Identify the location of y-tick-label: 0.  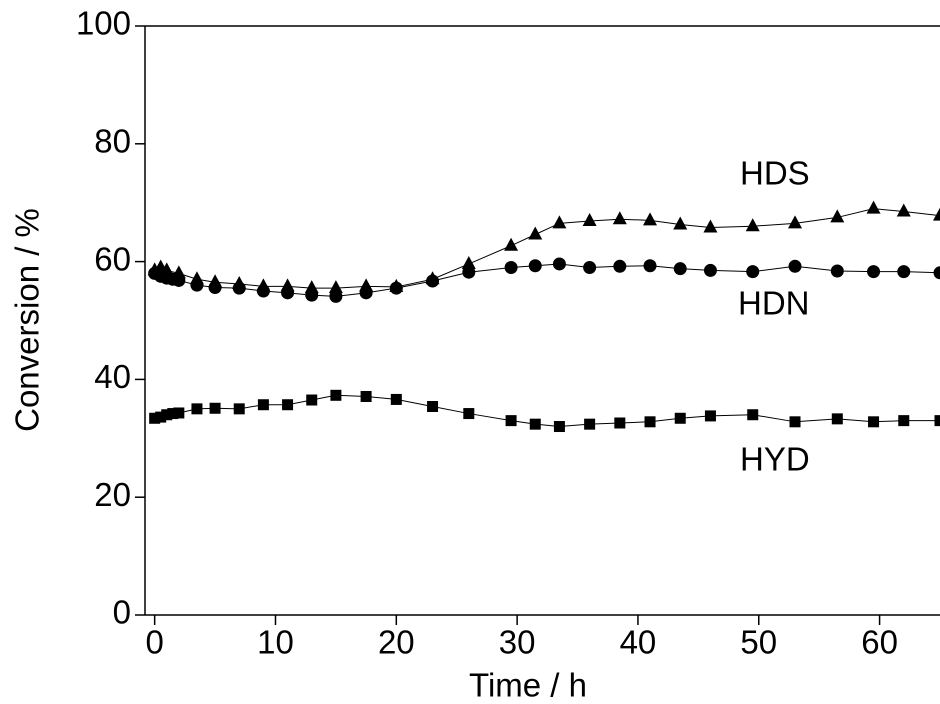
(122, 612).